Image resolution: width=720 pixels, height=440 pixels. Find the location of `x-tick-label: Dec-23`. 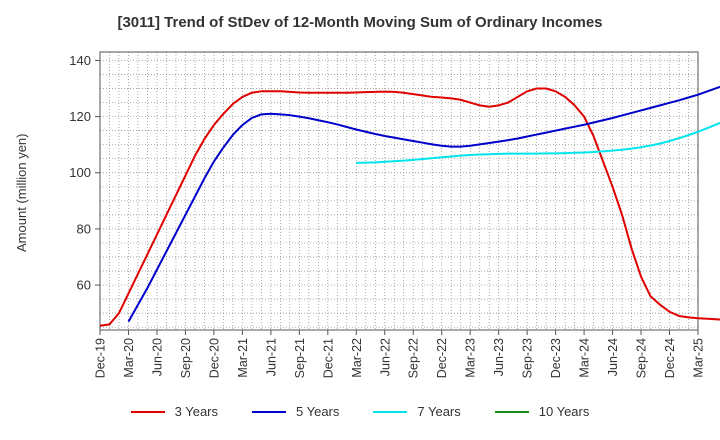

x-tick-label: Dec-23 is located at coordinates (556, 358).